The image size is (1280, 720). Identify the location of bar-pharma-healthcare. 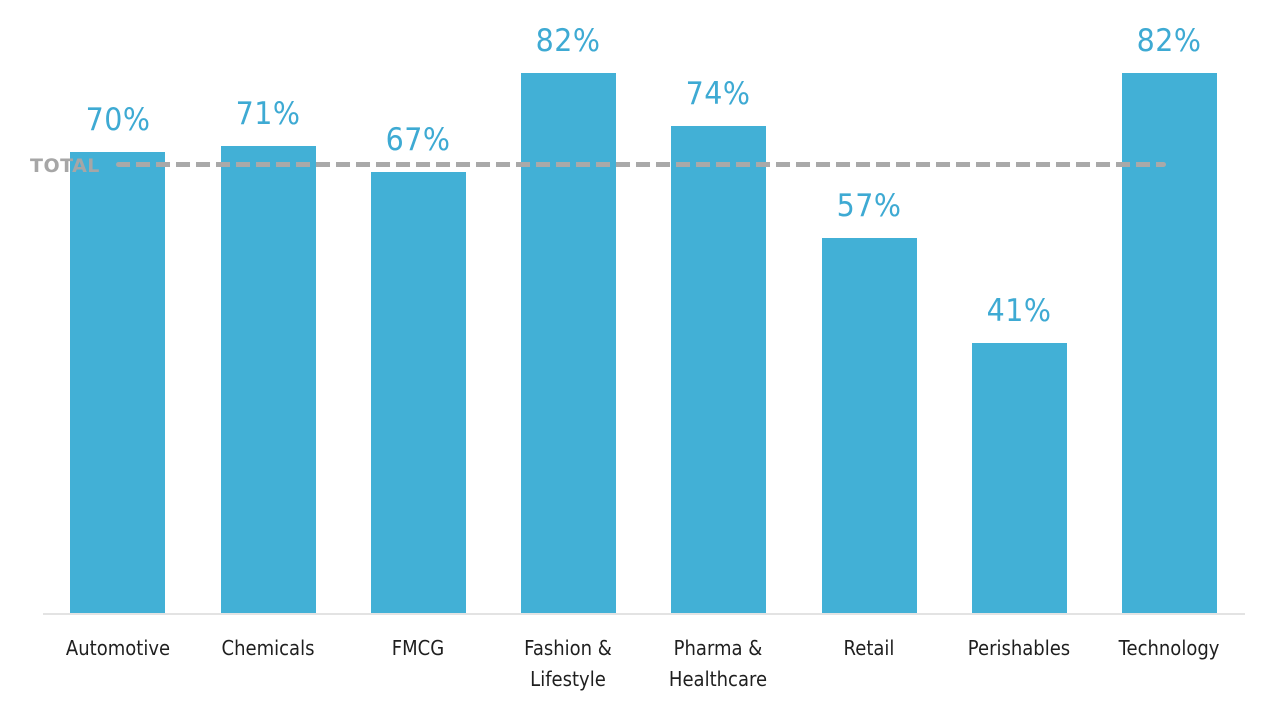
(718, 369).